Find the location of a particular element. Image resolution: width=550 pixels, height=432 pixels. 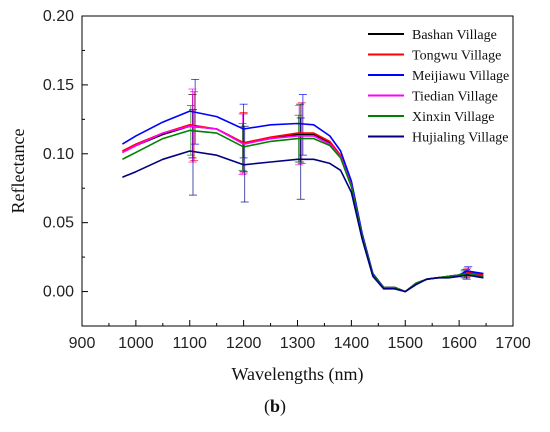

y-tick-labels: 0.00 0.05 0.10 0.15 0.20 is located at coordinates (58, 154).